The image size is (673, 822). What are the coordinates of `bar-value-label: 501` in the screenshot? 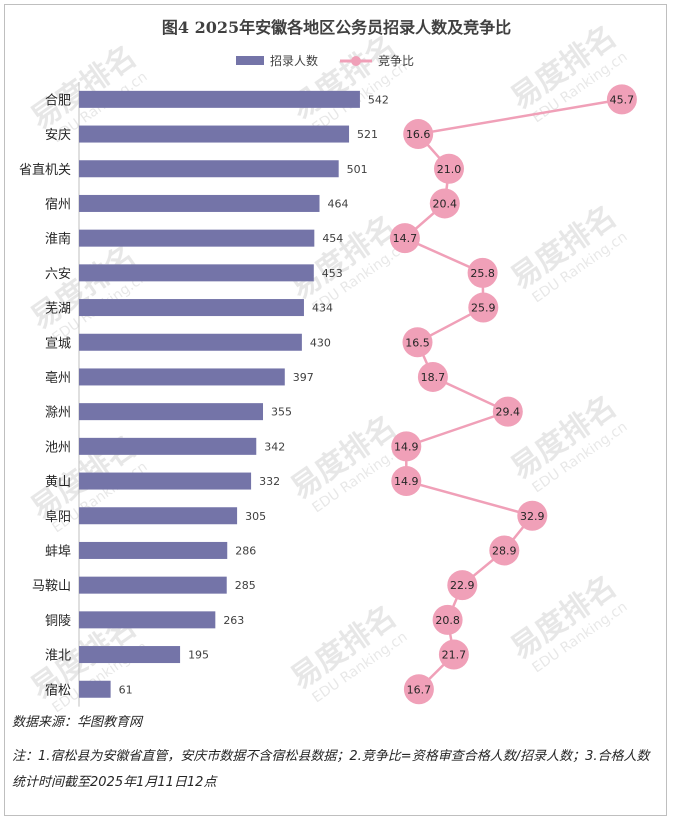 It's located at (357, 169).